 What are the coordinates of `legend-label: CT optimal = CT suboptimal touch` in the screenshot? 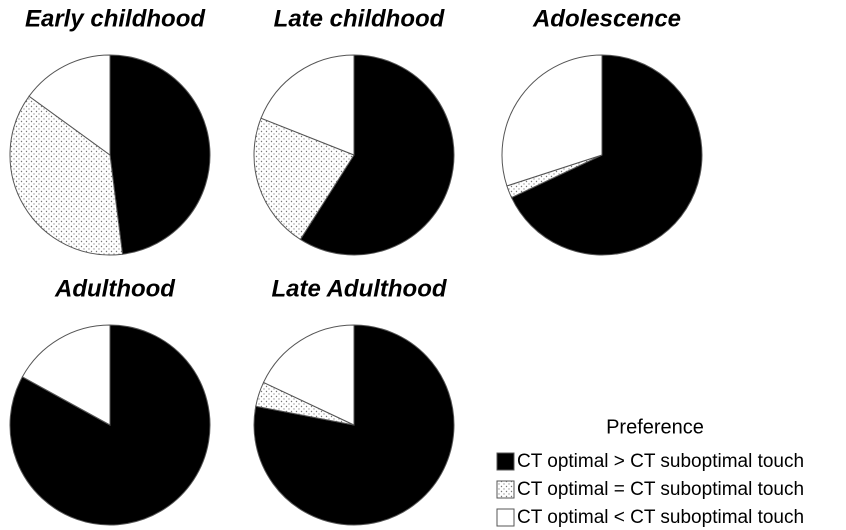 It's located at (660, 489).